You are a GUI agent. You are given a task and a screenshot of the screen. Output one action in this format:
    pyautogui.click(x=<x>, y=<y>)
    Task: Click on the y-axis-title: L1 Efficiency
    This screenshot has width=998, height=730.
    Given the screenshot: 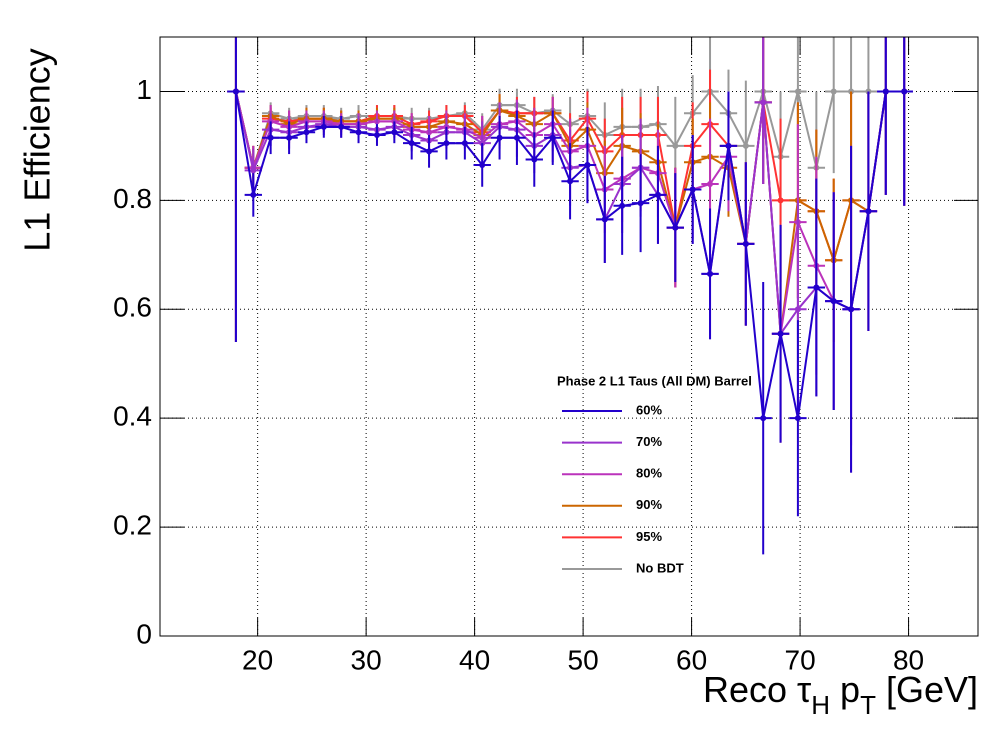 What is the action you would take?
    pyautogui.click(x=37, y=149)
    